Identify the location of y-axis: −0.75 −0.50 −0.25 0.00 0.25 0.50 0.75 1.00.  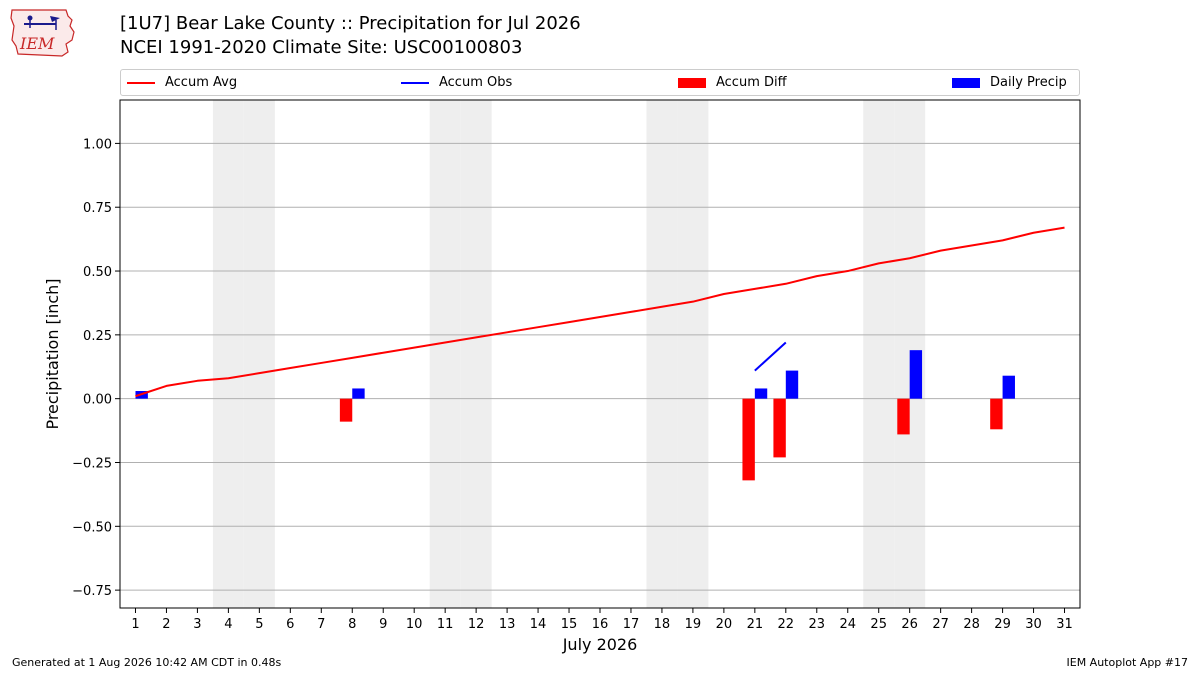
(96, 368).